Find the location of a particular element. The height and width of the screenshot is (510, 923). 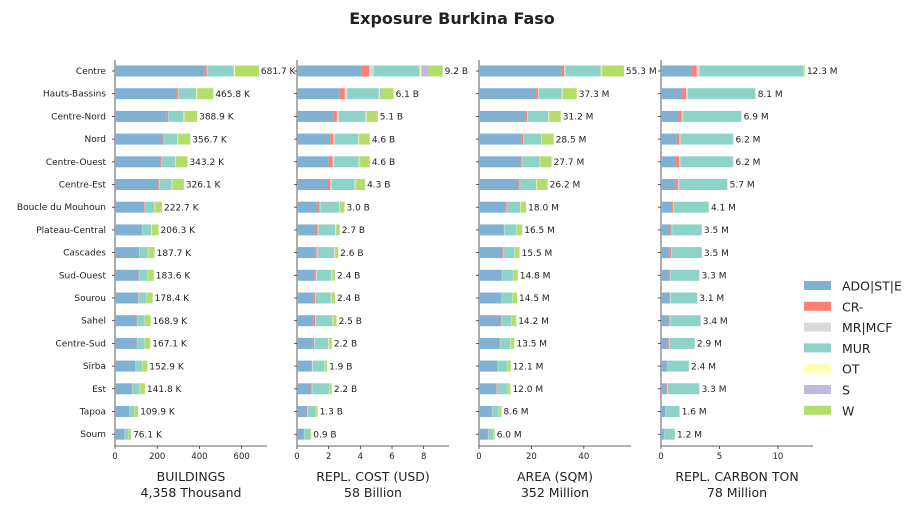

data-label: 0.9 B is located at coordinates (324, 435).